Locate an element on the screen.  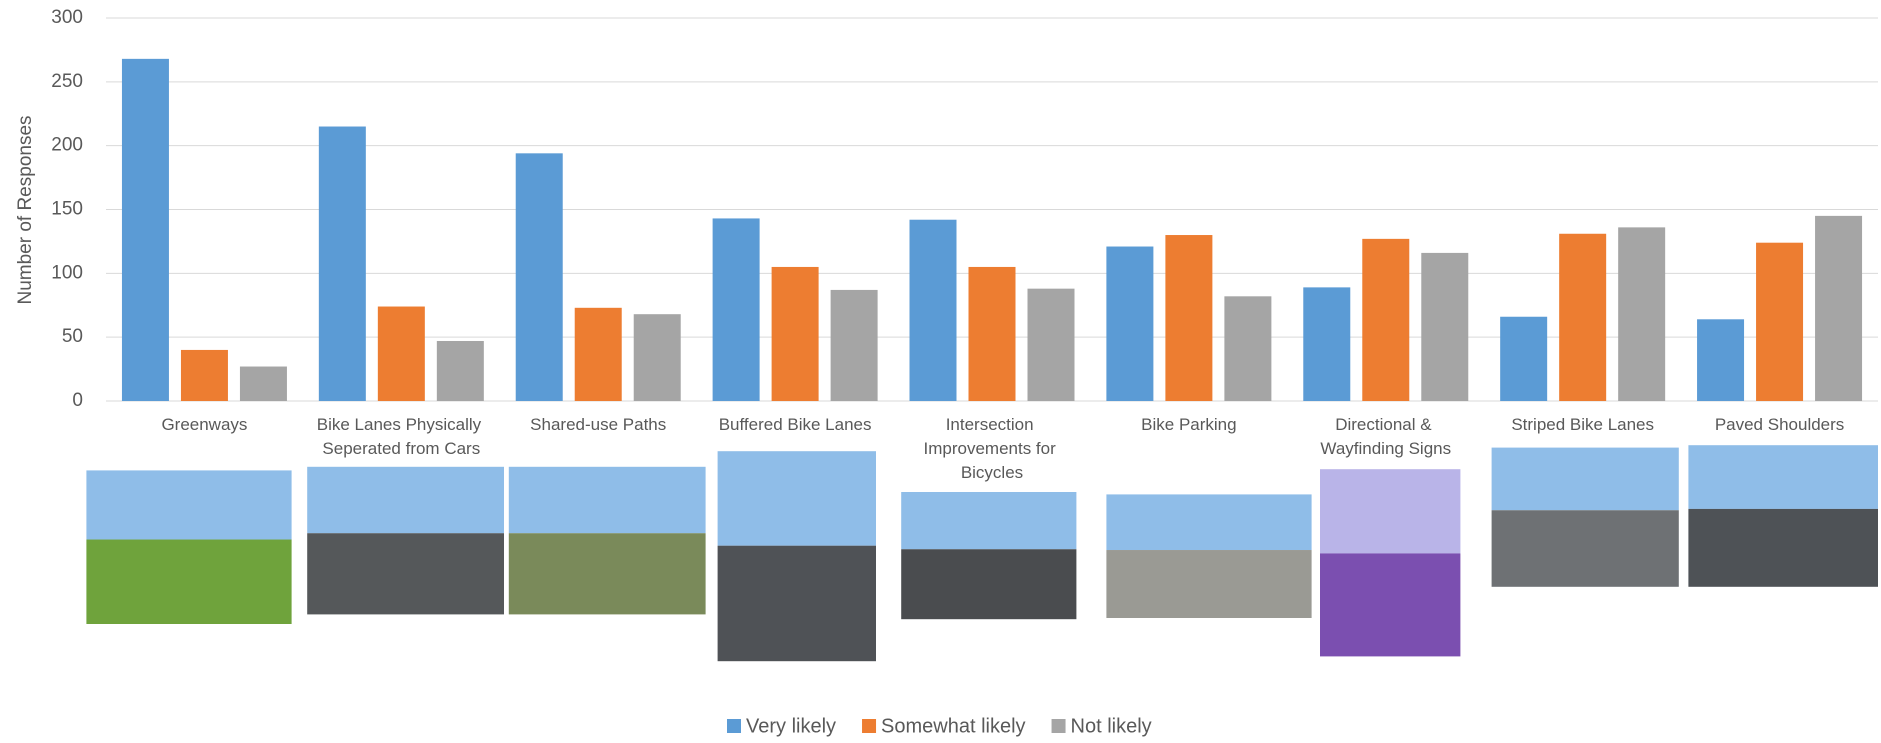
x-tick-label: Striped Bike Lanes is located at coordinates (1582, 424).